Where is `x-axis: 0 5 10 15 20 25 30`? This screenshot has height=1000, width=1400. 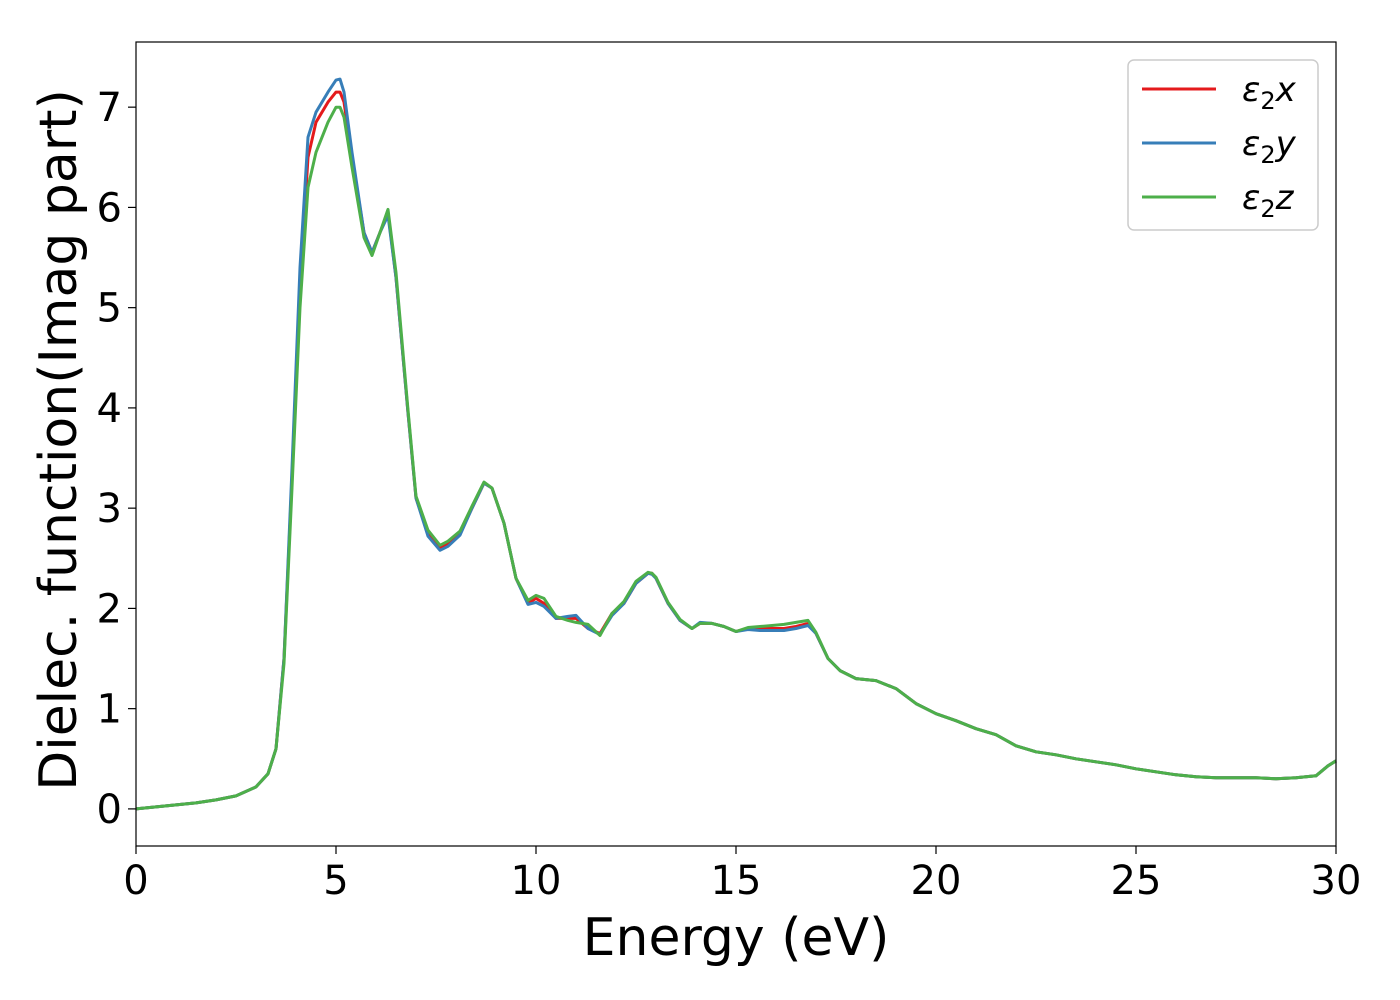 x-axis: 0 5 10 15 20 25 30 is located at coordinates (742, 875).